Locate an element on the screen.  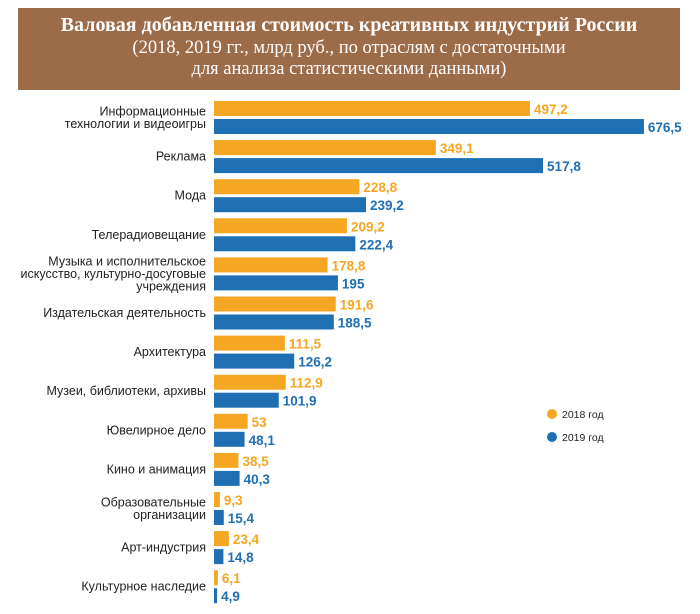
category-label-3-line-0: Телерадиовещание is located at coordinates (149, 235).